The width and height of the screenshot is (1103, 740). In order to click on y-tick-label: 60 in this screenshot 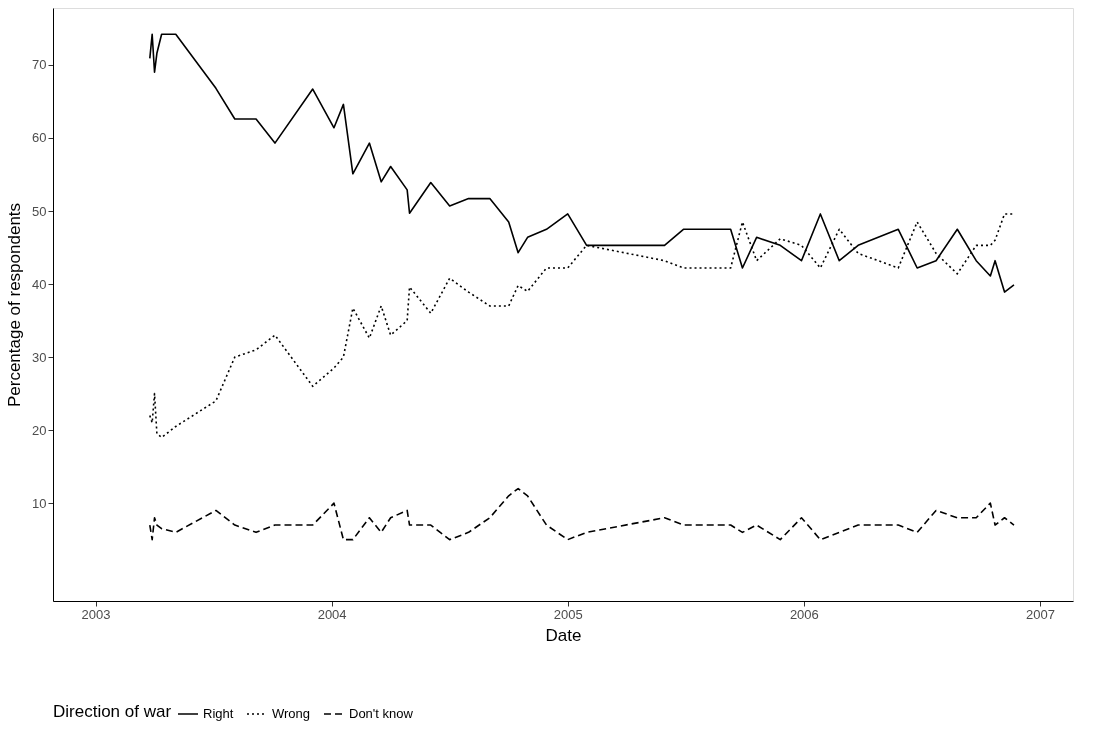, I will do `click(39, 138)`.